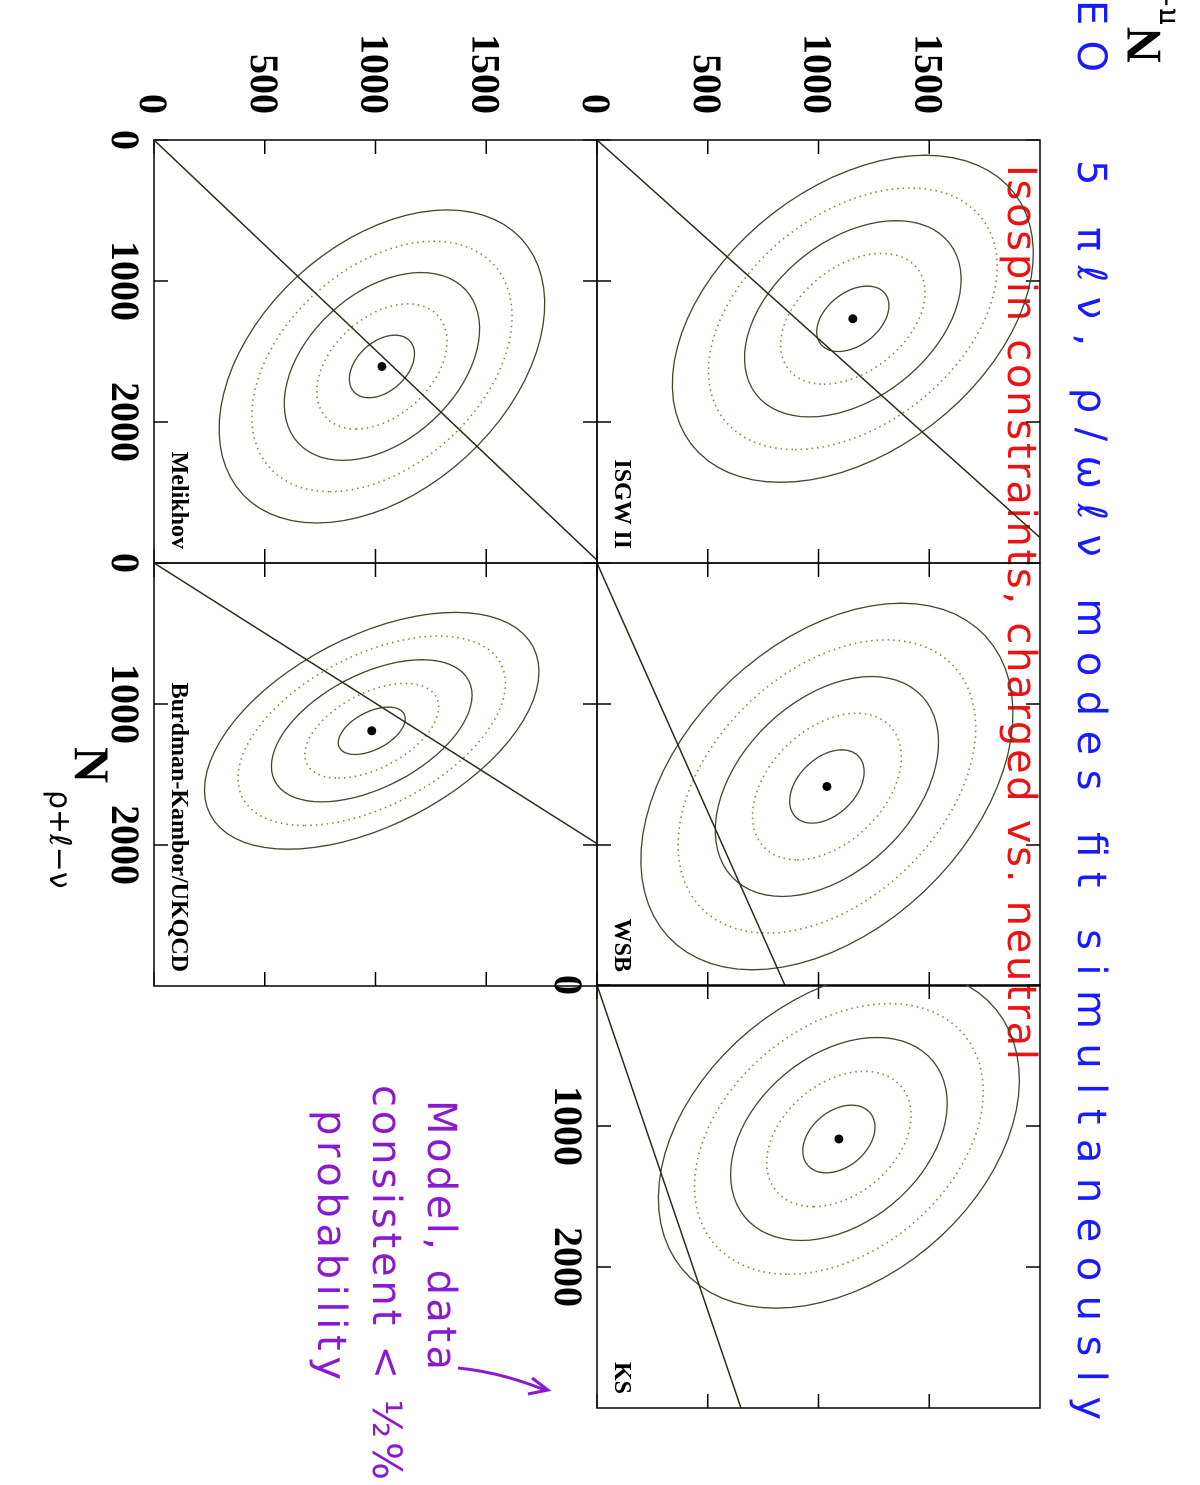  What do you see at coordinates (331, 1245) in the screenshot?
I see `handwritten-note: probability` at bounding box center [331, 1245].